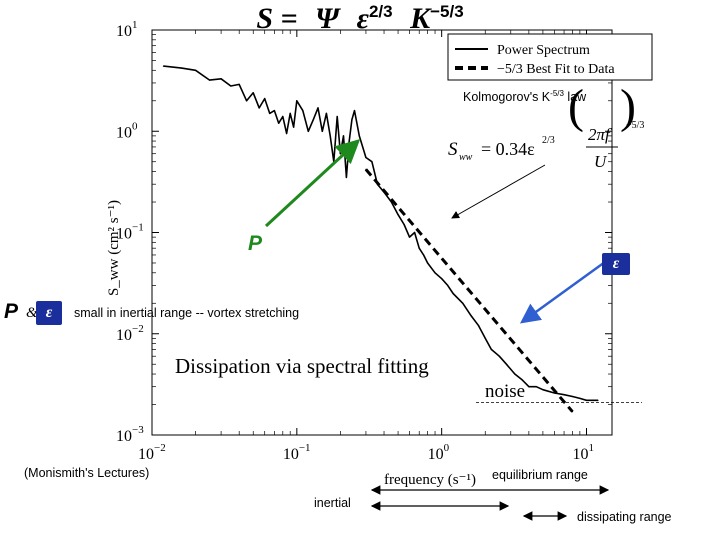 Image resolution: width=720 pixels, height=540 pixels. What do you see at coordinates (127, 29) in the screenshot?
I see `y-tick-label: 10¹` at bounding box center [127, 29].